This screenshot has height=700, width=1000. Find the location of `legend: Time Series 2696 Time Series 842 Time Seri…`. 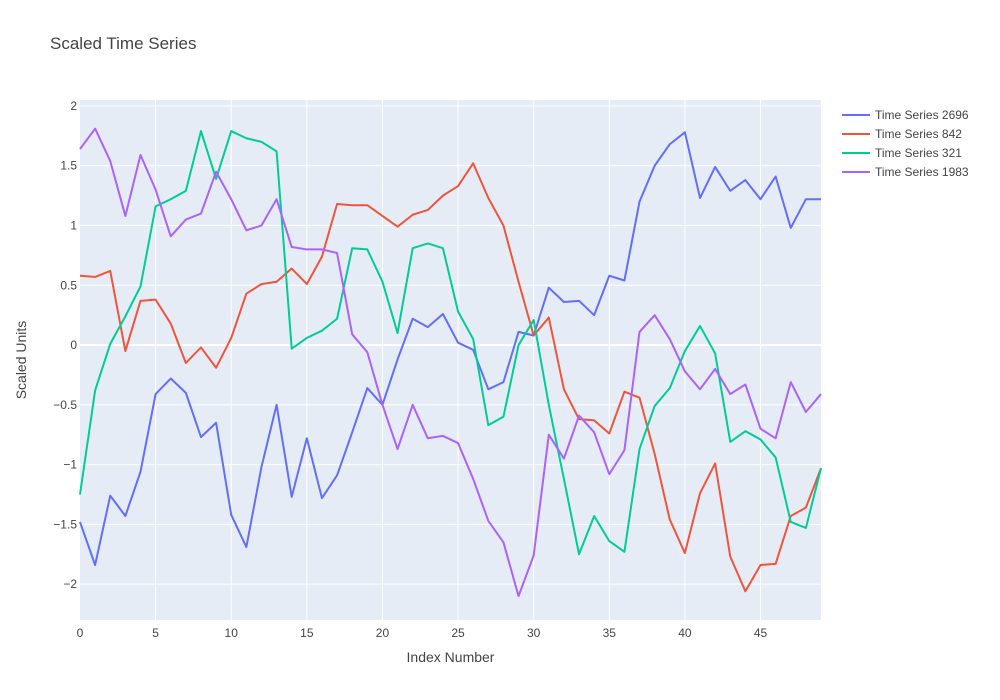

legend: Time Series 2696 Time Series 842 Time Seri… is located at coordinates (905, 143).